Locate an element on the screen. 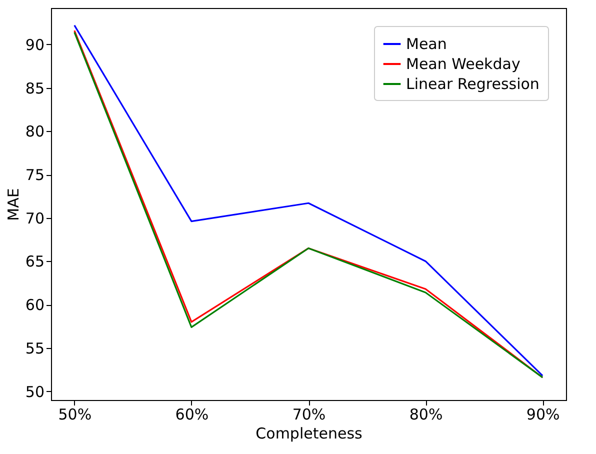 The height and width of the screenshot is (454, 596). x-tick-label: 80% is located at coordinates (426, 415).